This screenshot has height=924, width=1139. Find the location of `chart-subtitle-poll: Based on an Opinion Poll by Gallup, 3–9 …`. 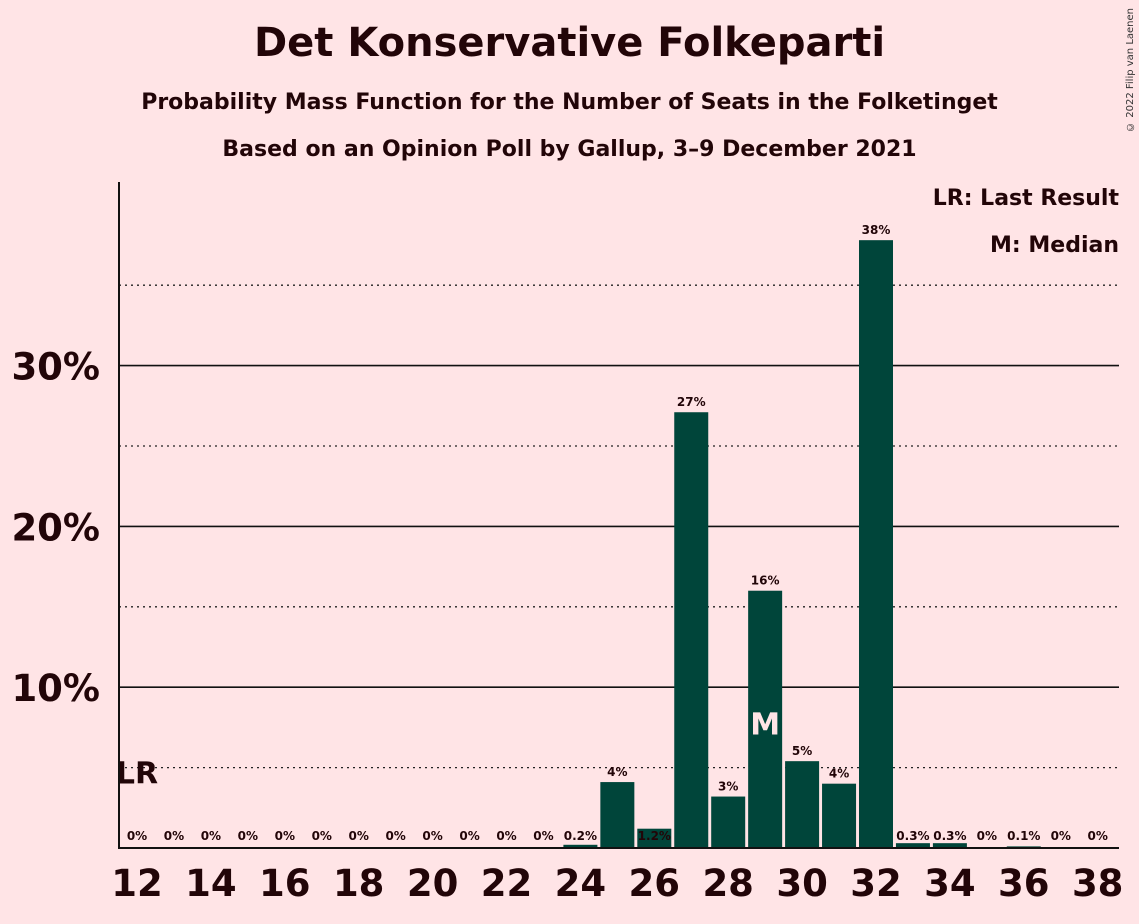

chart-subtitle-poll: Based on an Opinion Poll by Gallup, 3–9 … is located at coordinates (569, 149).